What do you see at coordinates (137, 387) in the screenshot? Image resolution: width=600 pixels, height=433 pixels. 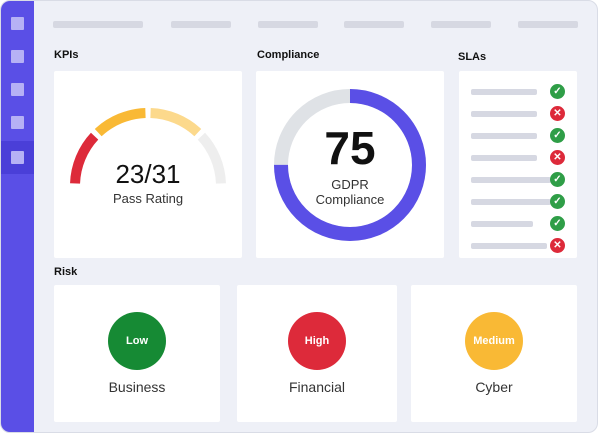 I see `risk-caption-business: Business` at bounding box center [137, 387].